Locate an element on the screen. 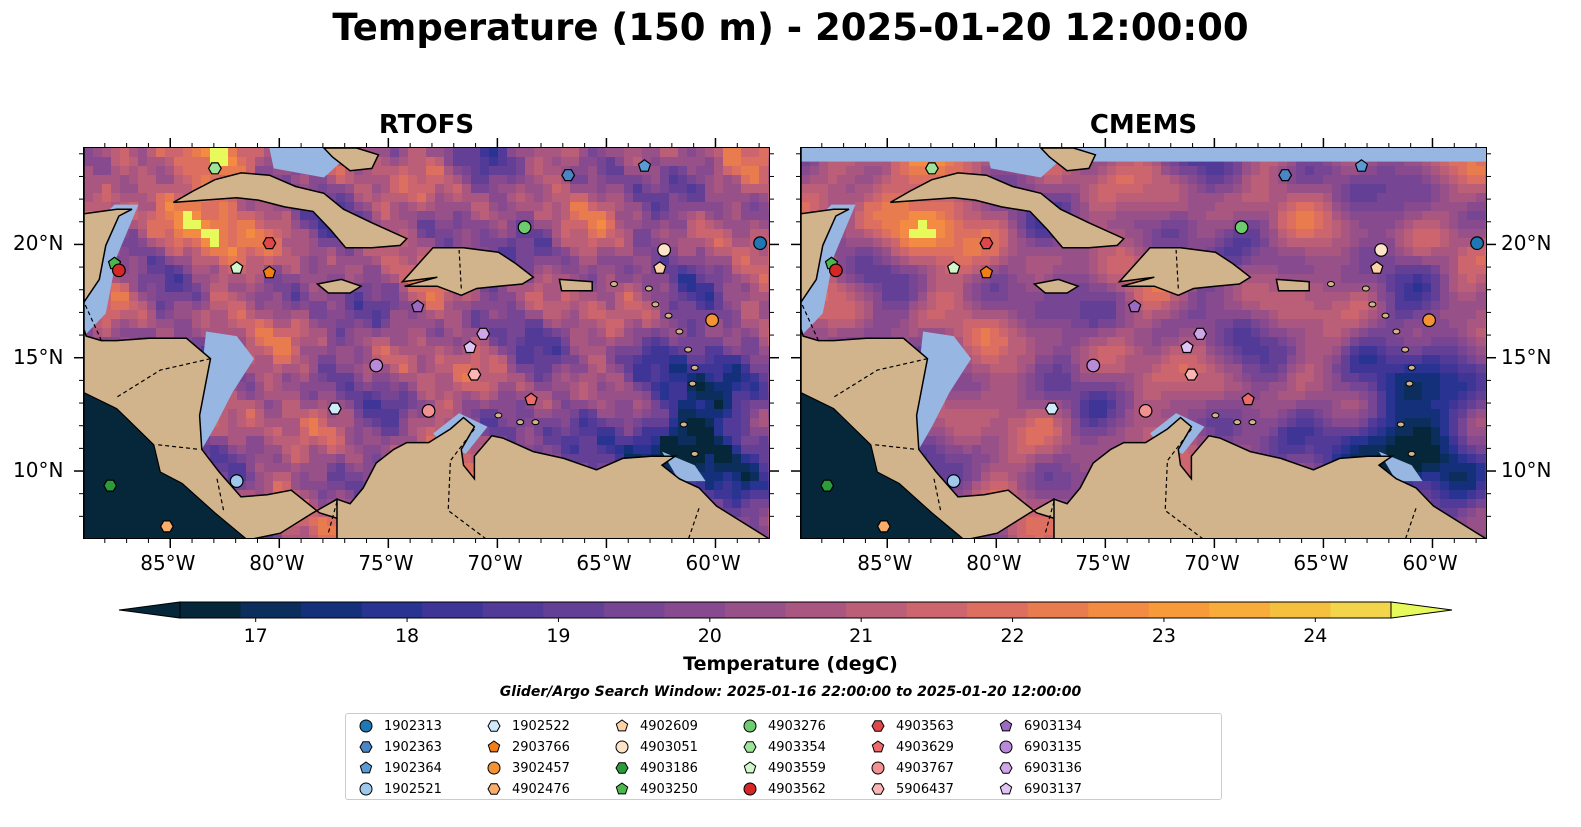  legend-label: 3902457 is located at coordinates (541, 768).